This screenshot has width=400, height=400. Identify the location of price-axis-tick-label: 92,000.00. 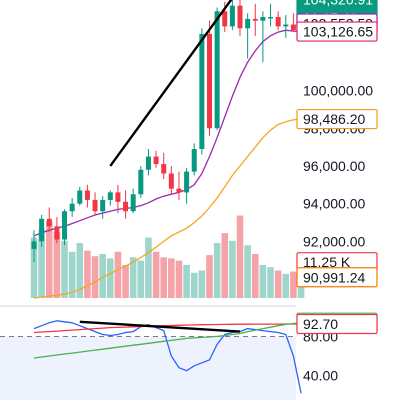
(334, 241).